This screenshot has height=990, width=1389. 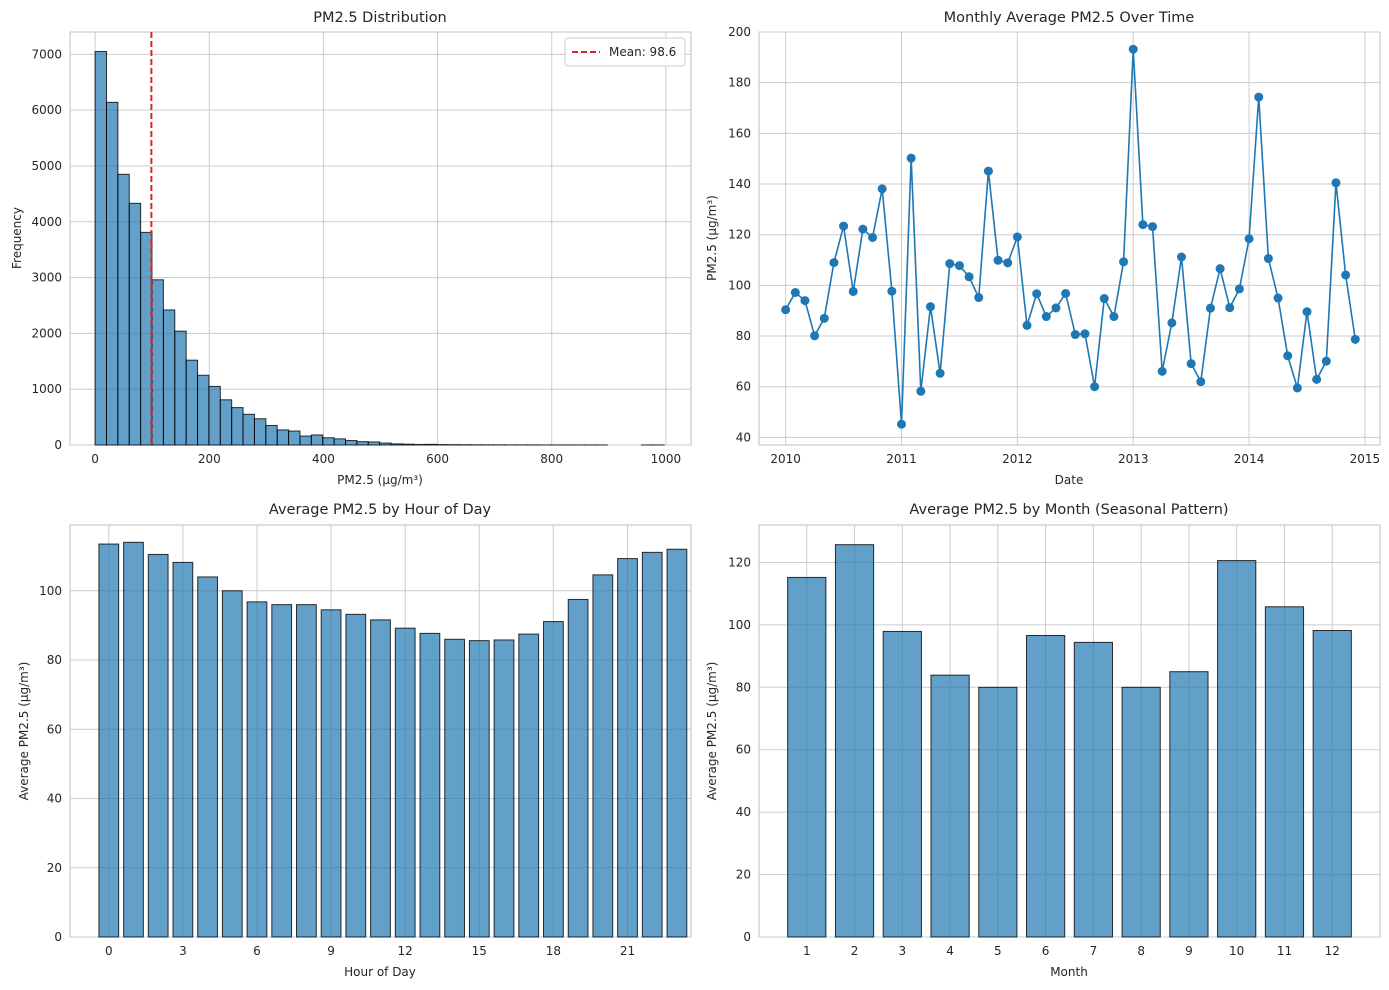 I want to click on timeseries-y-tick-label: 200, so click(x=739, y=32).